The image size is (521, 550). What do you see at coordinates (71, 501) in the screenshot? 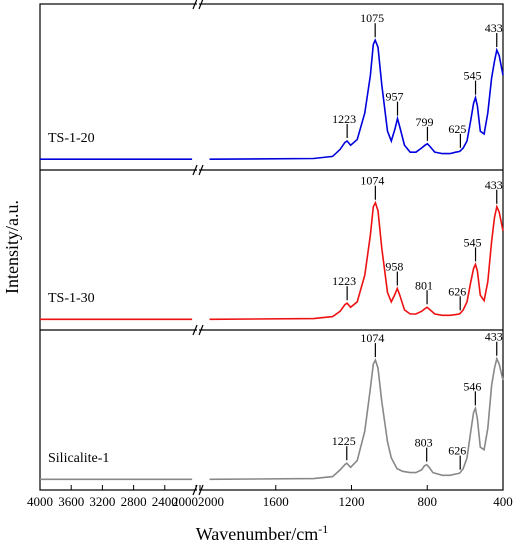
I see `x-tick-label: 3600` at bounding box center [71, 501].